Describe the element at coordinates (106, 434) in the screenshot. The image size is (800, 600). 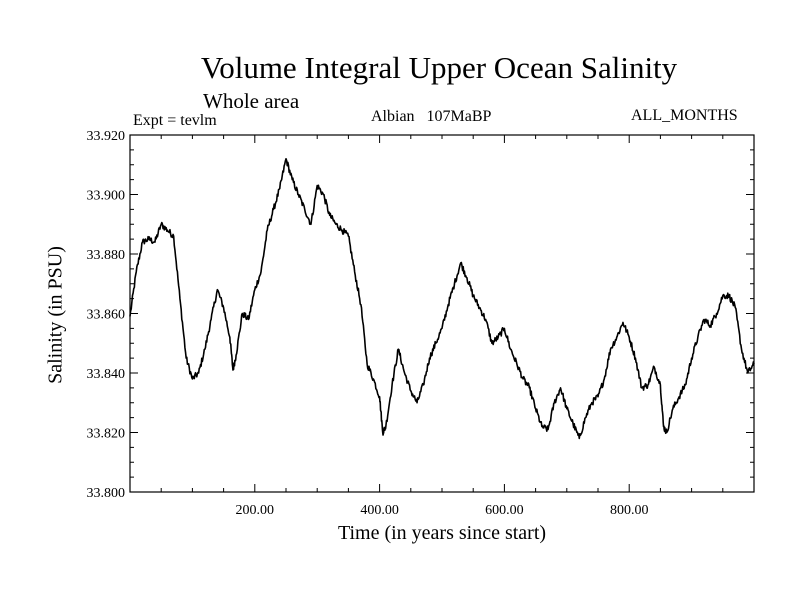
I see `y-tick-label: 33.820` at that location.